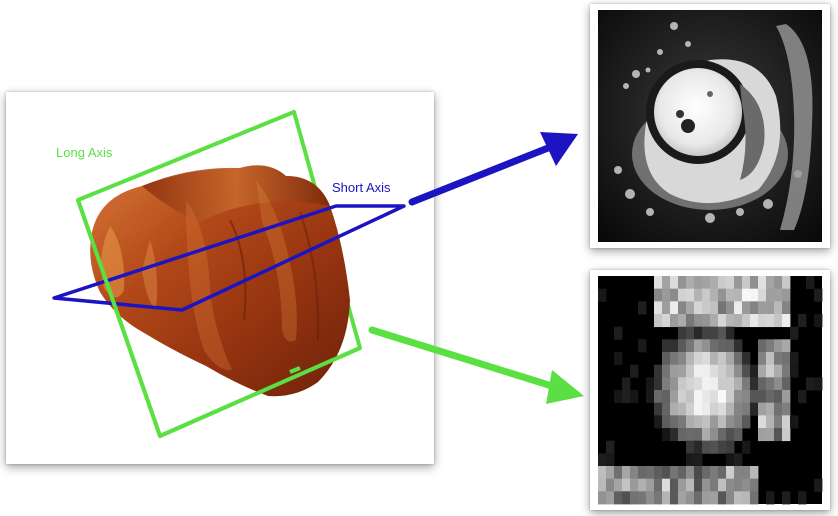  Describe the element at coordinates (220, 281) in the screenshot. I see `heart-surface` at that location.